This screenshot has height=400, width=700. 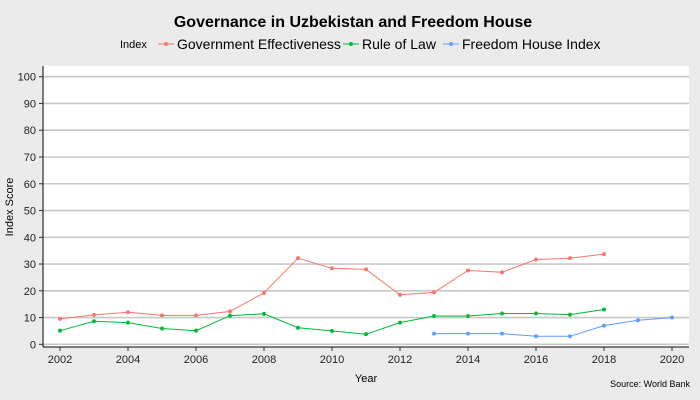 I want to click on legend-label: Rule of Law, so click(x=399, y=44).